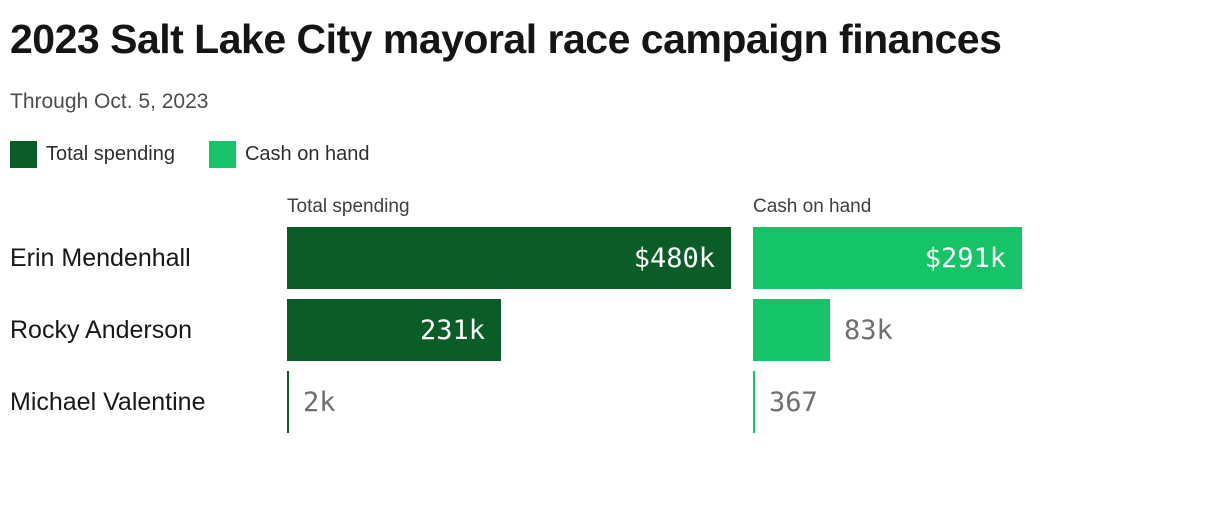 This screenshot has width=1220, height=532. I want to click on column-header-total-spending: Total spending, so click(348, 207).